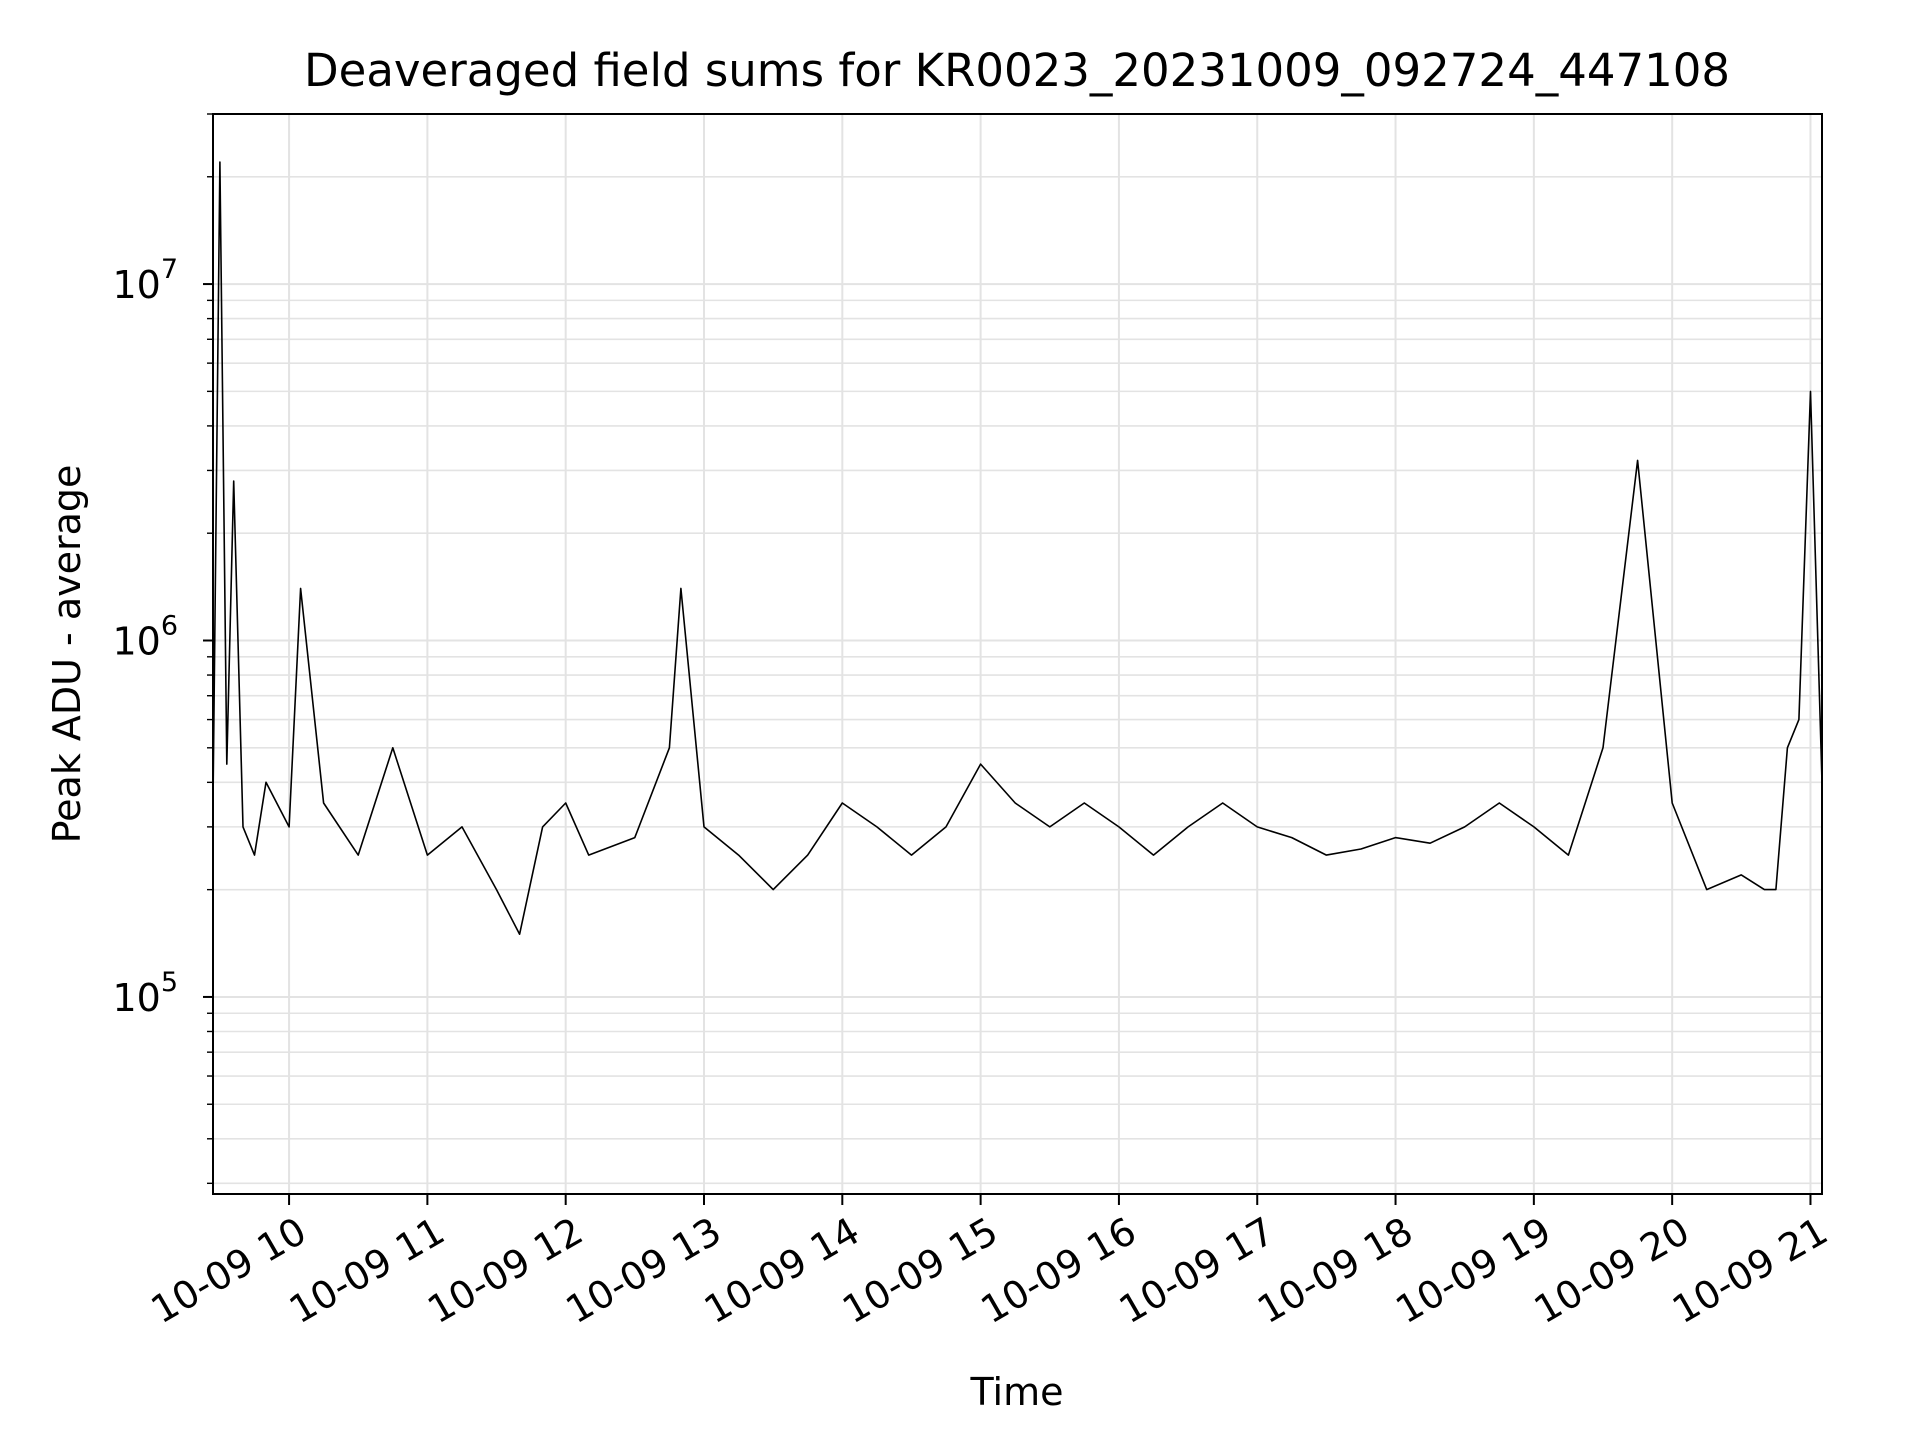  I want to click on x-tick-label: 10-09 10, so click(229, 1271).